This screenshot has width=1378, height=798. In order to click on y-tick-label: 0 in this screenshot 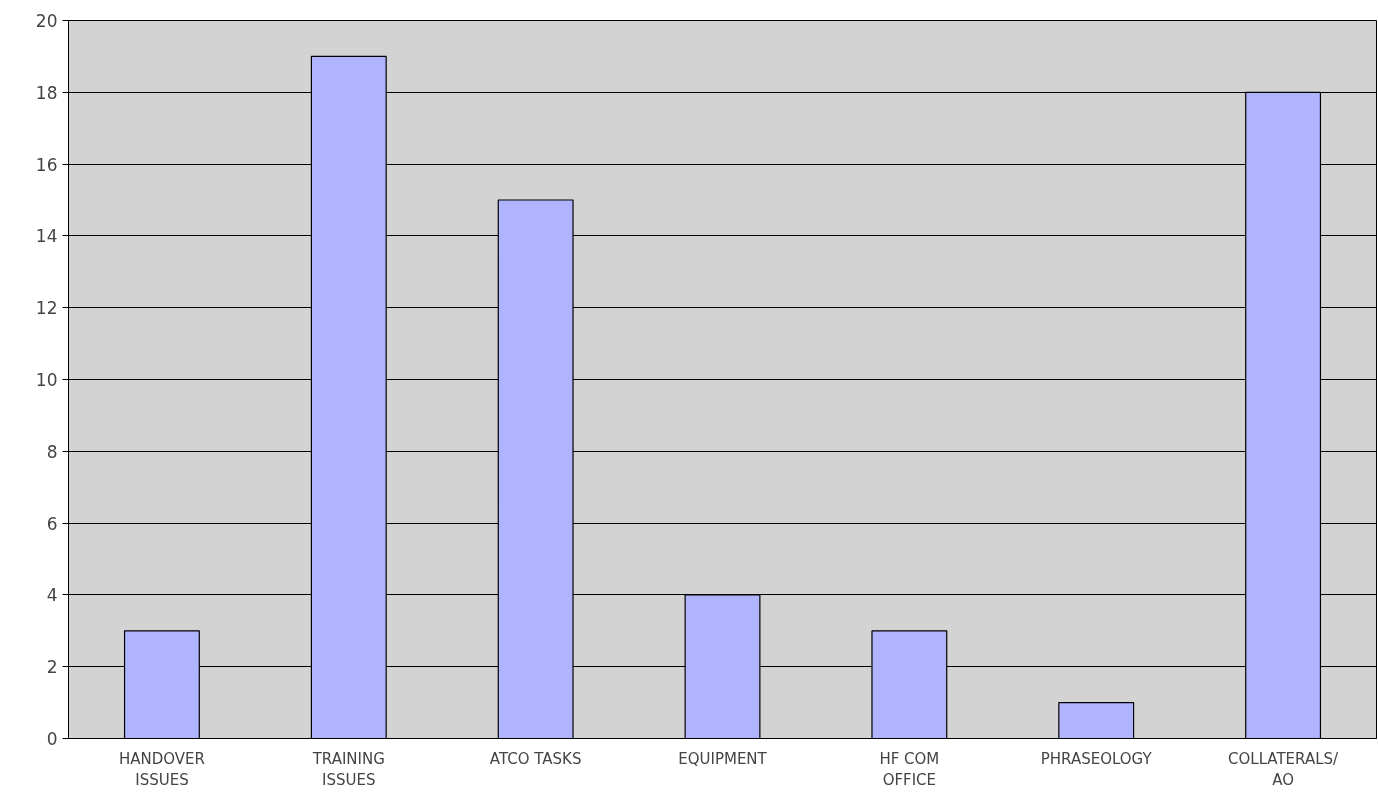, I will do `click(52, 739)`.